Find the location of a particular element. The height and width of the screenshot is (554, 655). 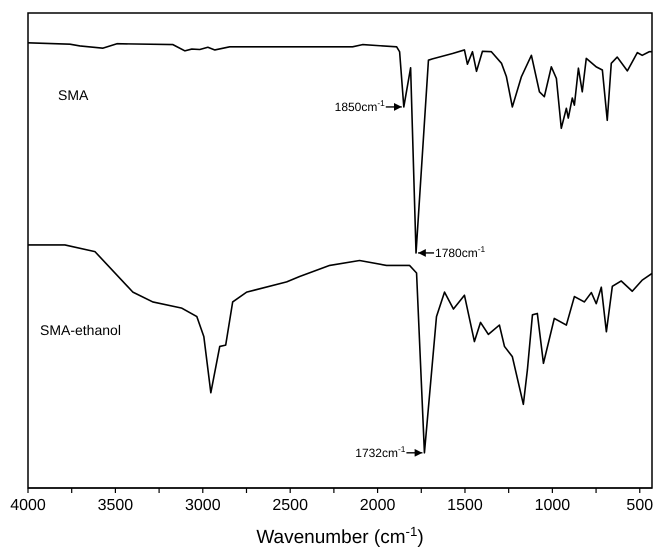

x-tick-label: 2000 is located at coordinates (378, 505).